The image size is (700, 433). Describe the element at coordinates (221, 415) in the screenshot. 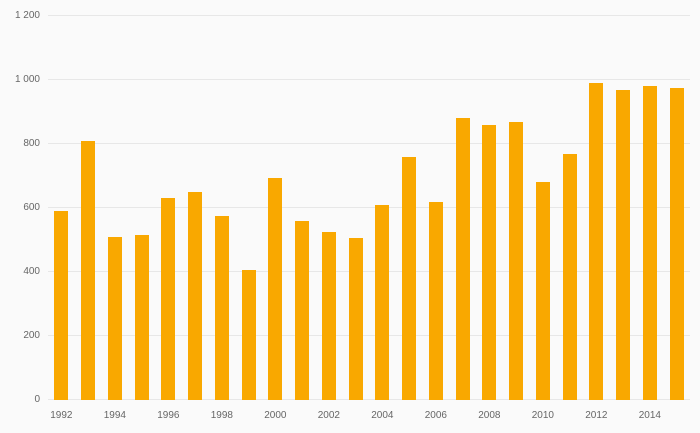

I see `x-axis-tick-label: 1998` at that location.